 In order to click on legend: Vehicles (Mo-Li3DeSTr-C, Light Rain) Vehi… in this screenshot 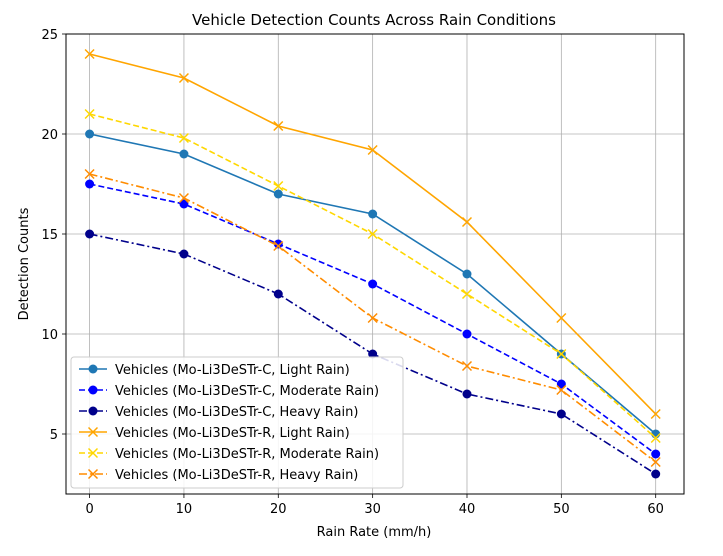, I will do `click(237, 422)`.